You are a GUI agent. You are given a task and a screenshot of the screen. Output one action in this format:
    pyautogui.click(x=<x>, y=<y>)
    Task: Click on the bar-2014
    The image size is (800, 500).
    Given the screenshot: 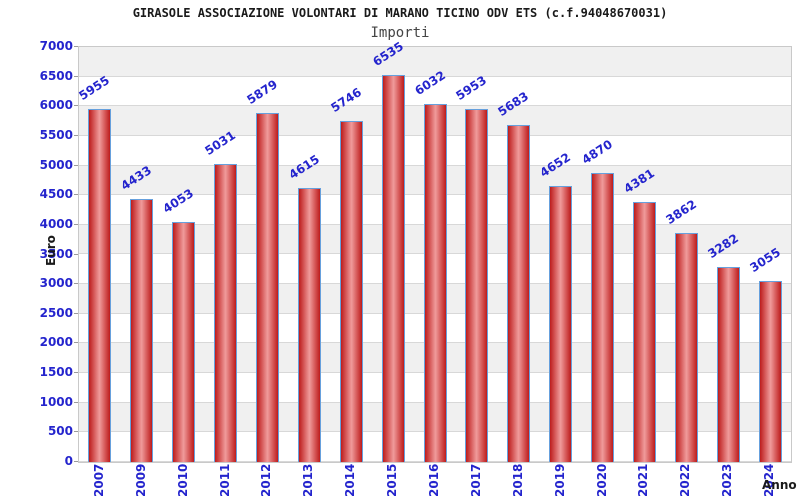 What is the action you would take?
    pyautogui.click(x=351, y=291)
    